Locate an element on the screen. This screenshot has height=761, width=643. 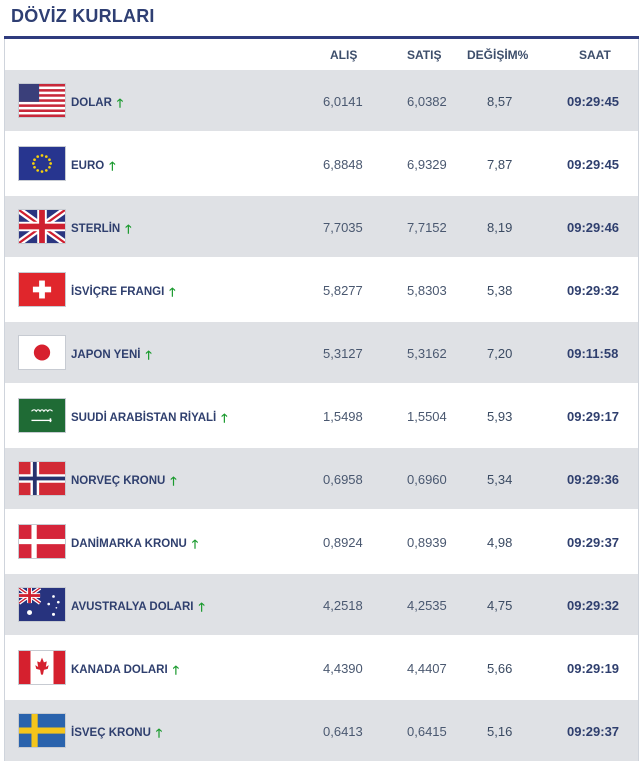
change-percent: 7,20 is located at coordinates (500, 353).